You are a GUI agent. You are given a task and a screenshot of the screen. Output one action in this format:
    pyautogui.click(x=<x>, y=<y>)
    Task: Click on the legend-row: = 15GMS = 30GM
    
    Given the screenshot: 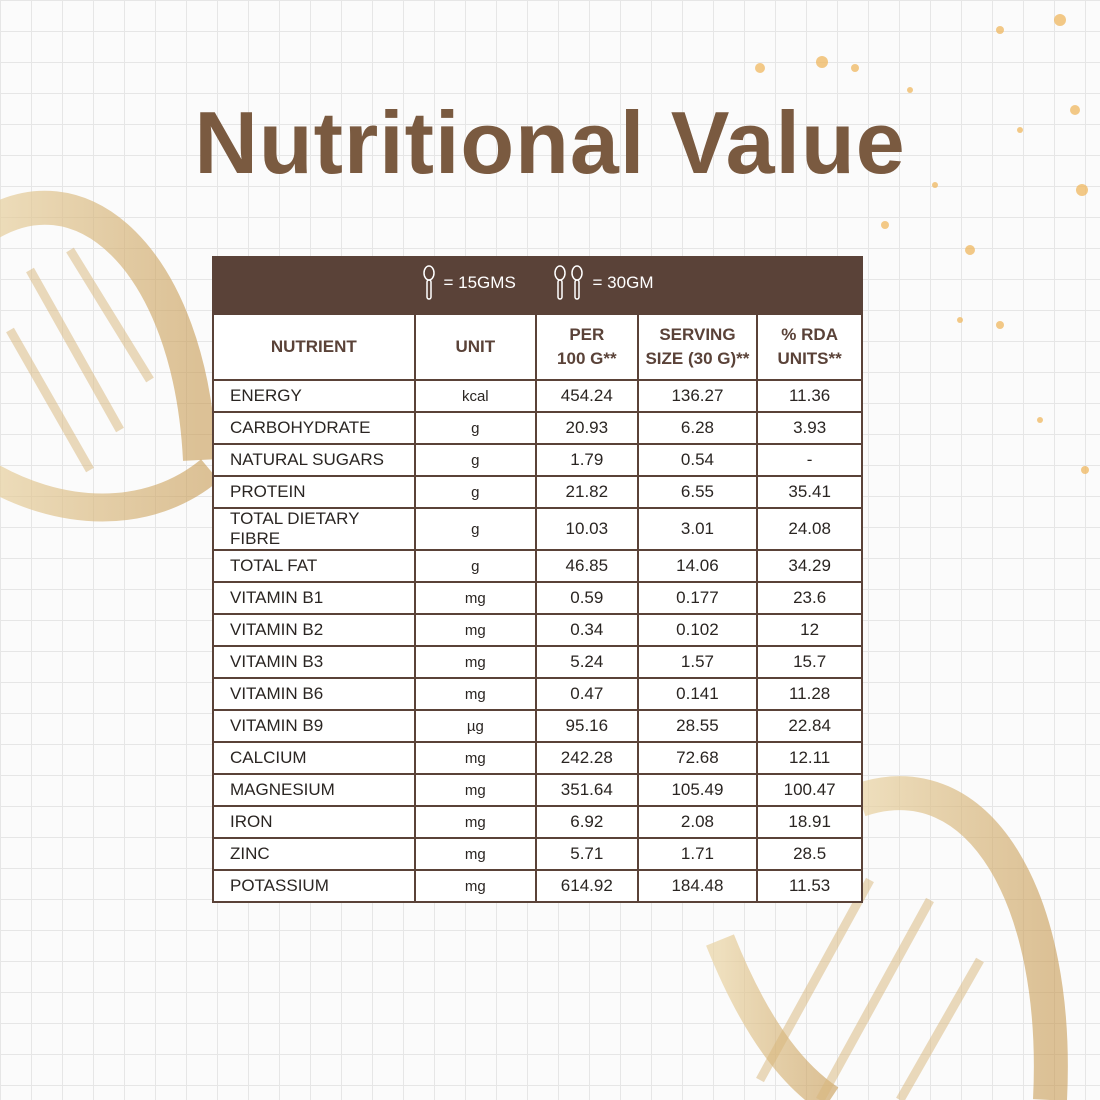 What is the action you would take?
    pyautogui.click(x=537, y=285)
    